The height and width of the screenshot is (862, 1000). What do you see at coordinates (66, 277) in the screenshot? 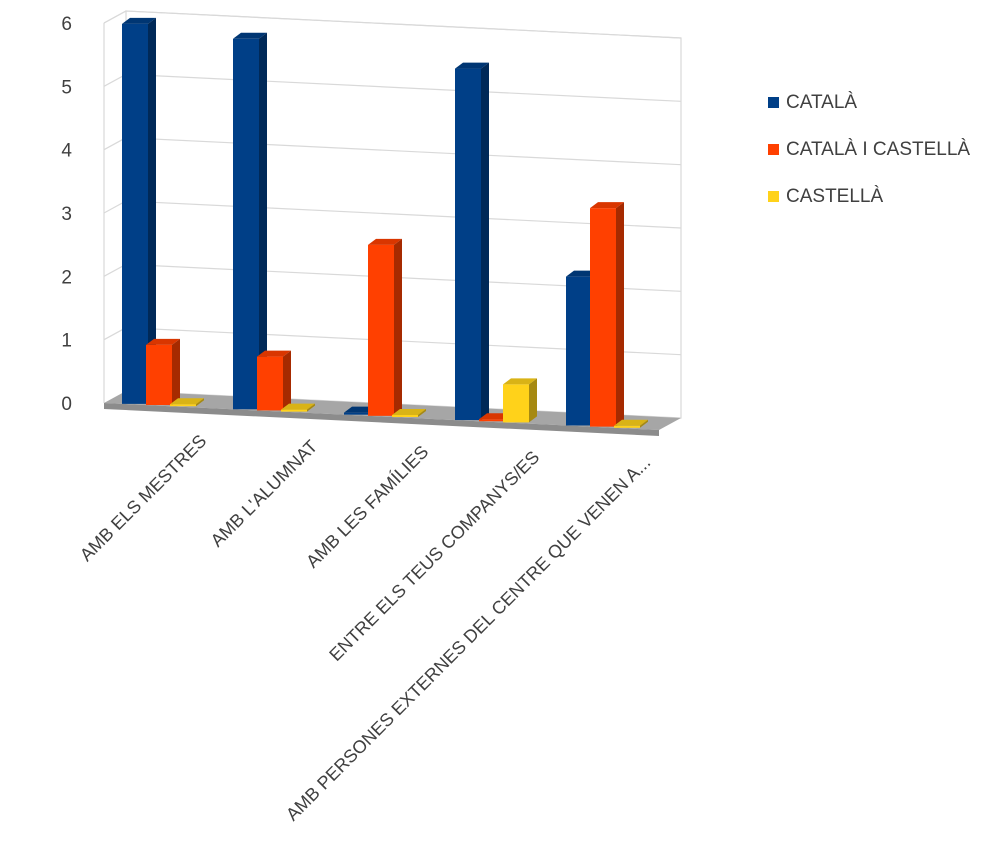
I see `y-tick-label: 2` at bounding box center [66, 277].